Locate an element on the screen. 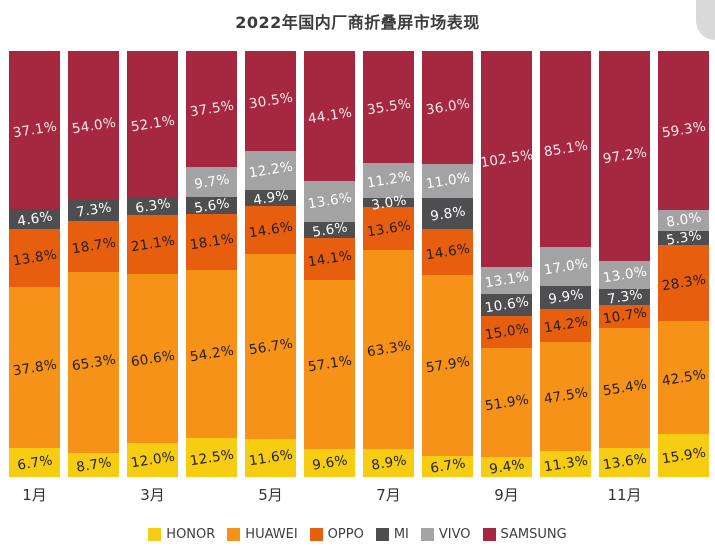  segment-oppo: 14.6% is located at coordinates (447, 251).